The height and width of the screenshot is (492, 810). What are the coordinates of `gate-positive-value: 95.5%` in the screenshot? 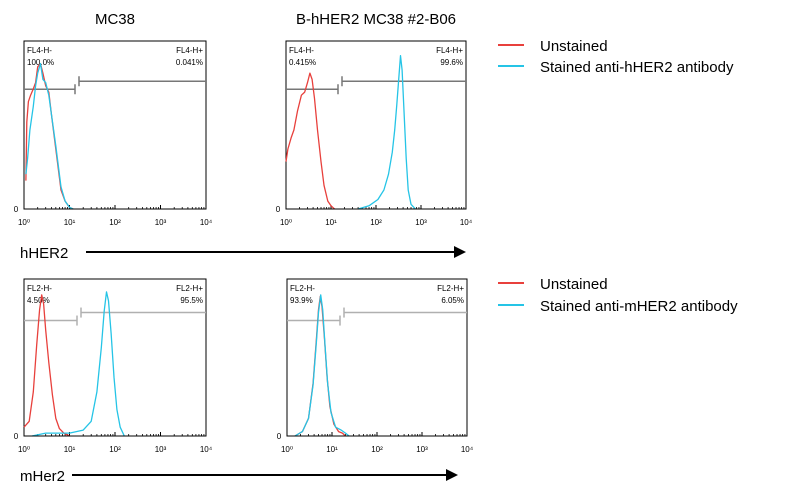 It's located at (191, 300).